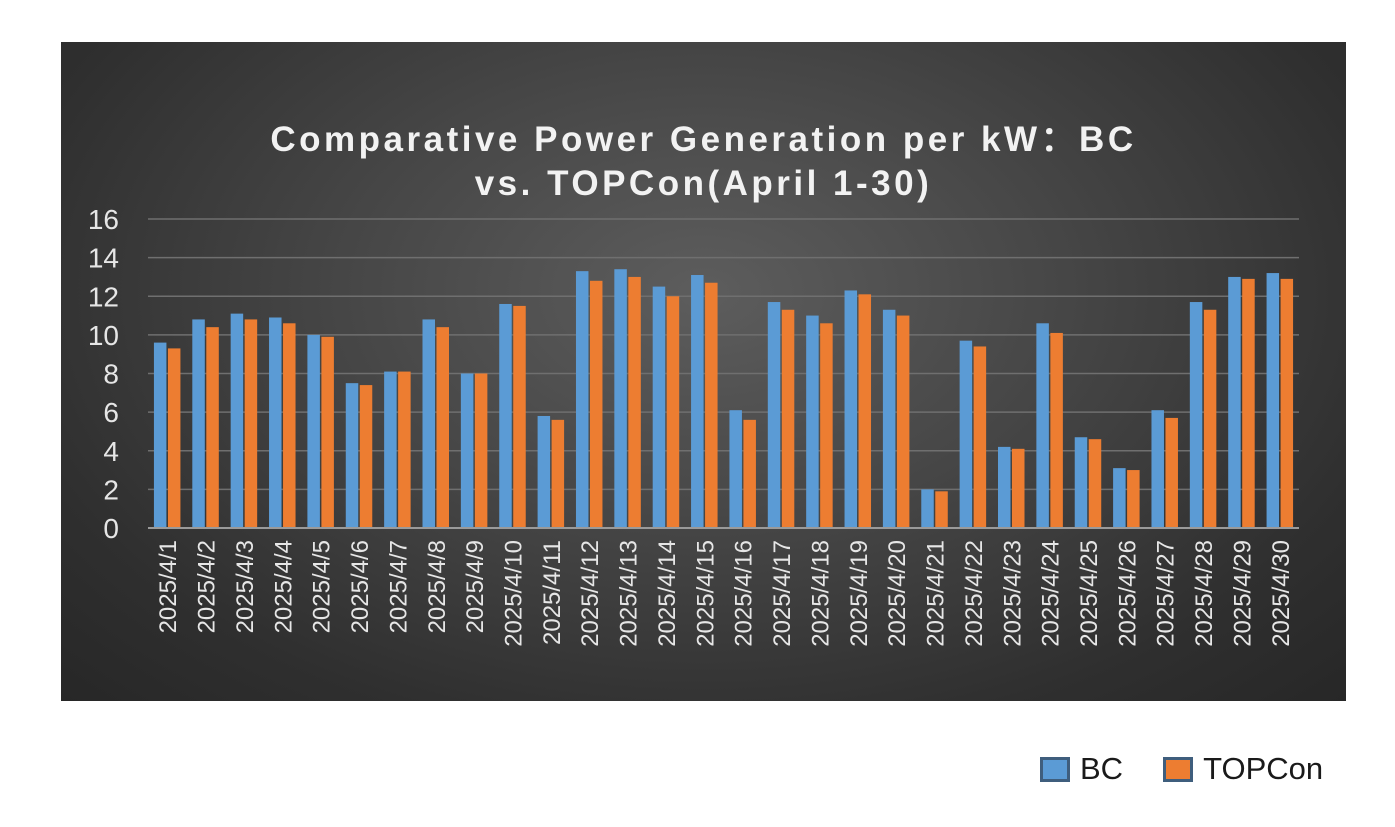 This screenshot has height=827, width=1395. Describe the element at coordinates (1051, 593) in the screenshot. I see `x-tick-label: 2025/4/24` at that location.